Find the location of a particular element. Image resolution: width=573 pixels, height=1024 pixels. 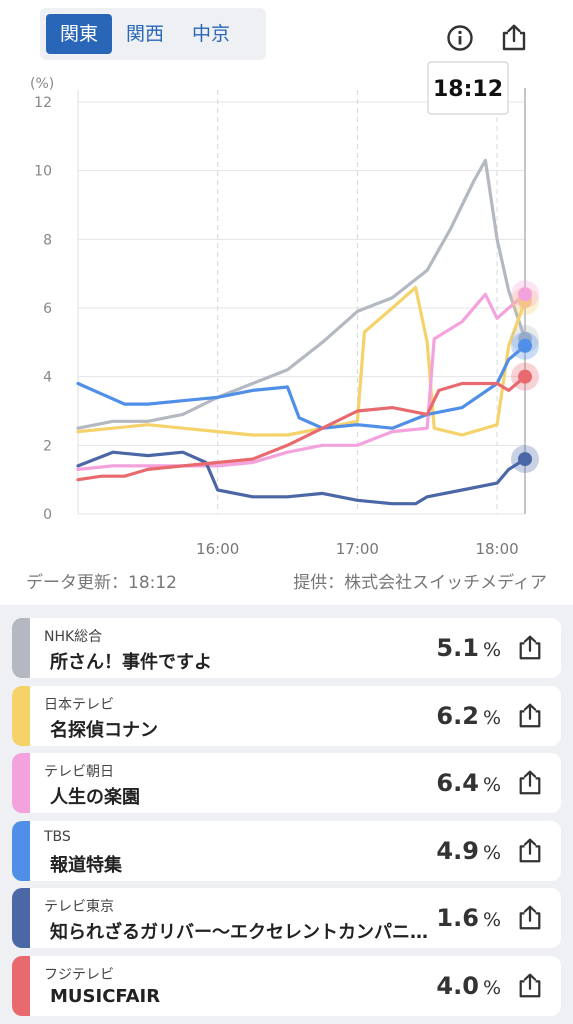

cursor-time-label: 18:12 is located at coordinates (468, 89).